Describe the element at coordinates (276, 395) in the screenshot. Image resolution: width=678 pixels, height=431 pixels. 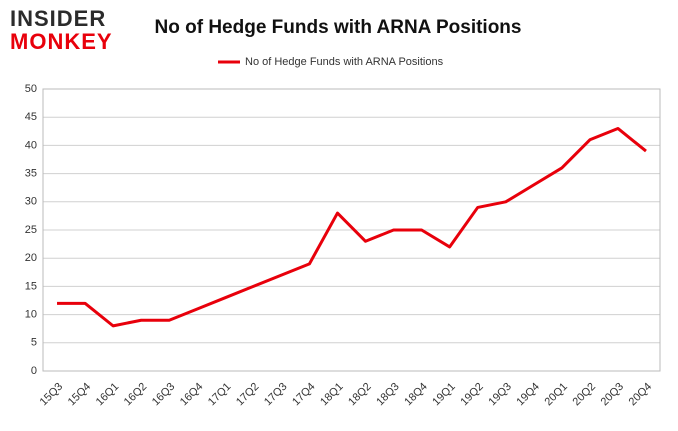
I see `x-tick-label: 17Q3` at that location.